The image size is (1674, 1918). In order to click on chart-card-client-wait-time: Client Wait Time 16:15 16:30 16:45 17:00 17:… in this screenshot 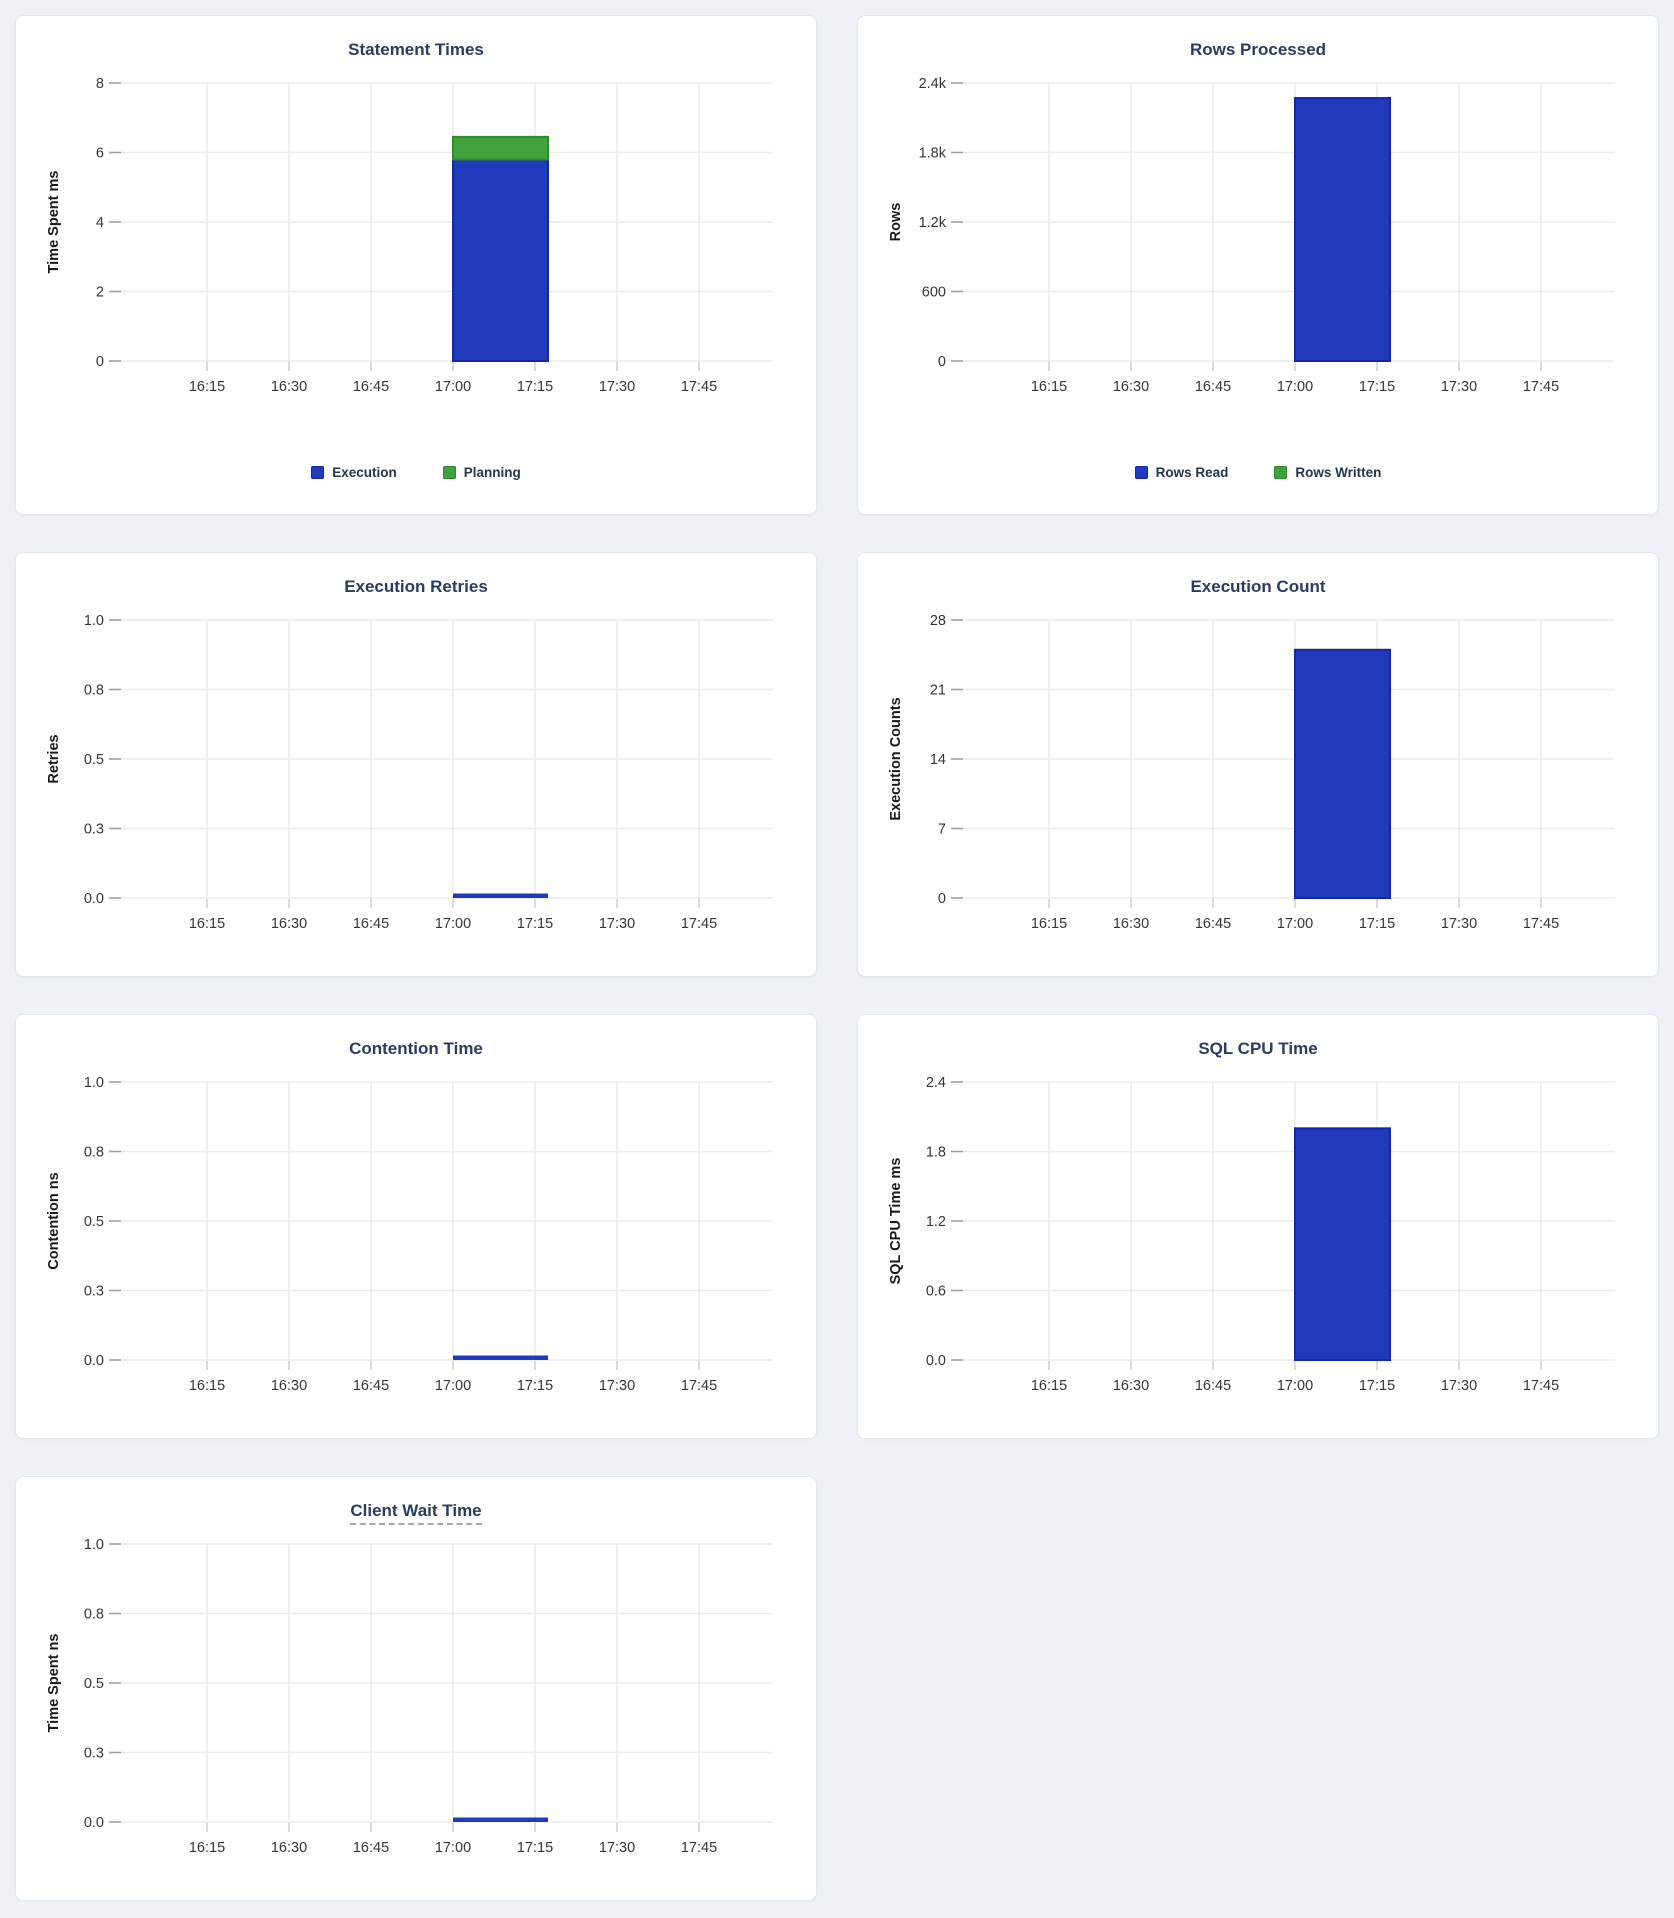, I will do `click(416, 1688)`.